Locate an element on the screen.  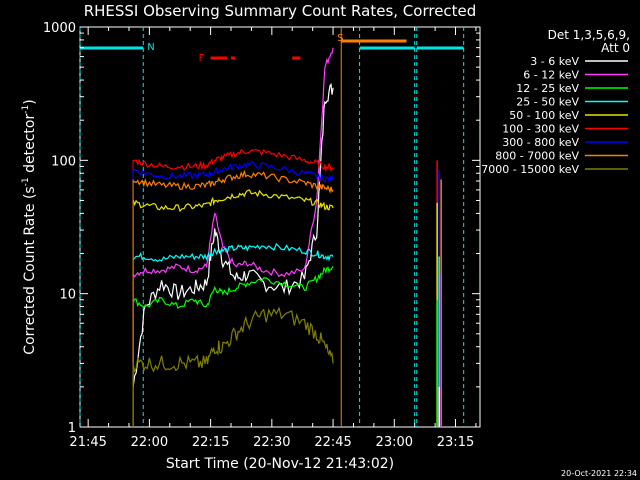
footer-date: 20-Oct-2021 22:34 is located at coordinates (599, 473).